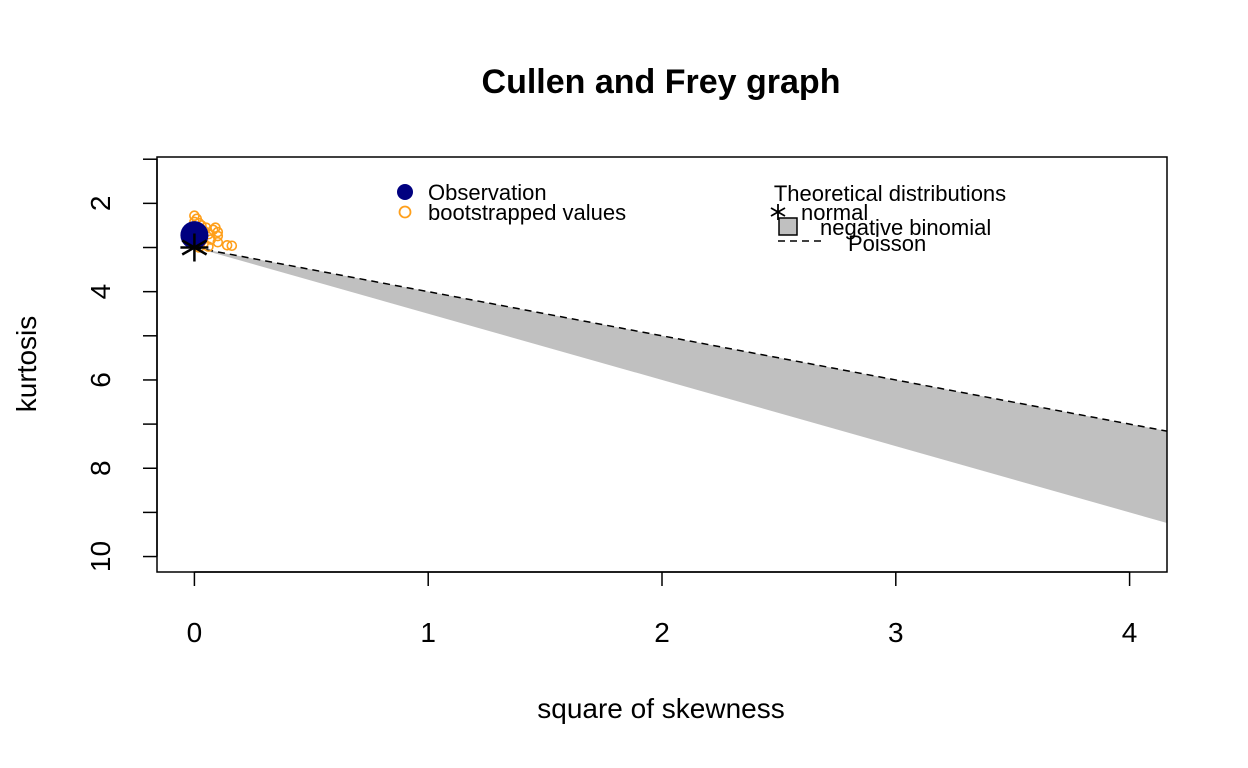 This screenshot has height=768, width=1248. Describe the element at coordinates (896, 632) in the screenshot. I see `x-tick-label: 3` at that location.